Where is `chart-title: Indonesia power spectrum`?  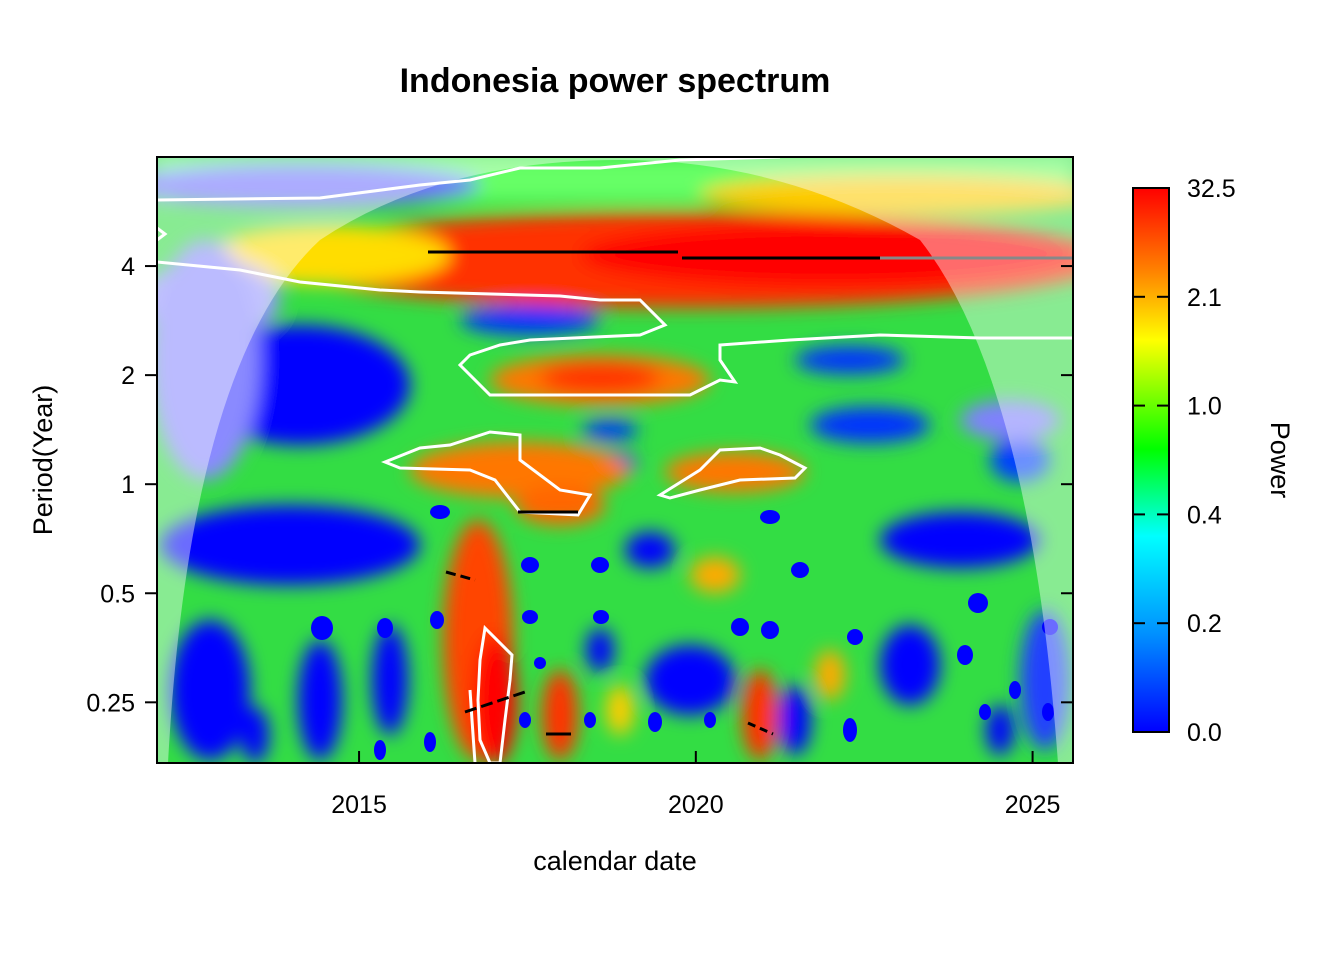
chart-title: Indonesia power spectrum is located at coordinates (615, 81).